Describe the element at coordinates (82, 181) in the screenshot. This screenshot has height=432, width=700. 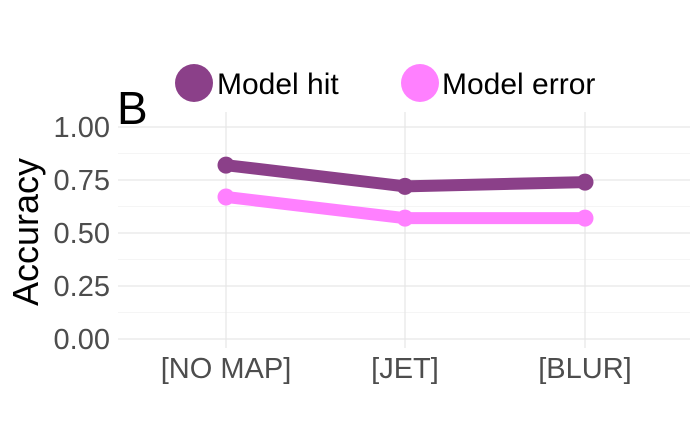
I see `y-tick-label: 0.75` at that location.